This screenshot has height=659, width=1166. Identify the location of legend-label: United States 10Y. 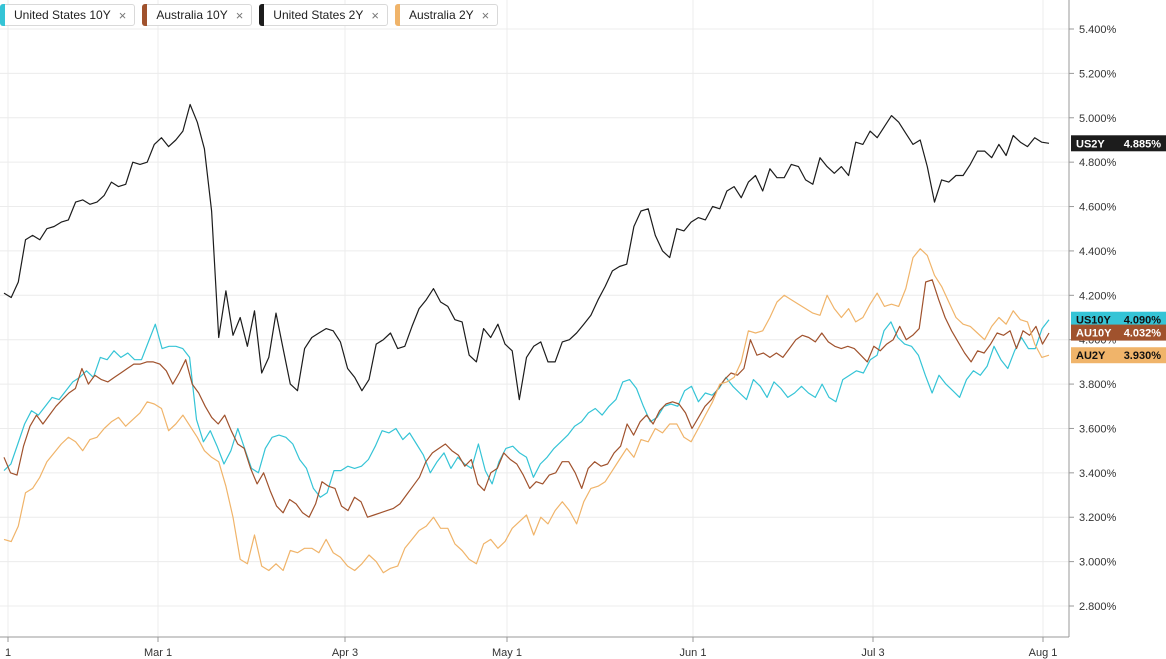
(62, 15).